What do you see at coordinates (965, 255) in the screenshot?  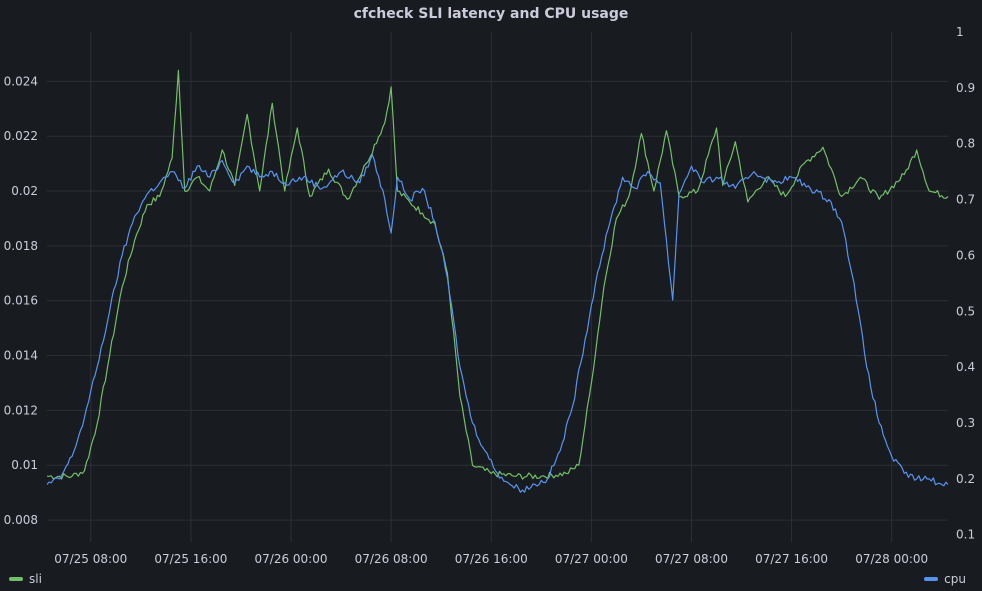 I see `y-right-tick-label: 0.6` at bounding box center [965, 255].